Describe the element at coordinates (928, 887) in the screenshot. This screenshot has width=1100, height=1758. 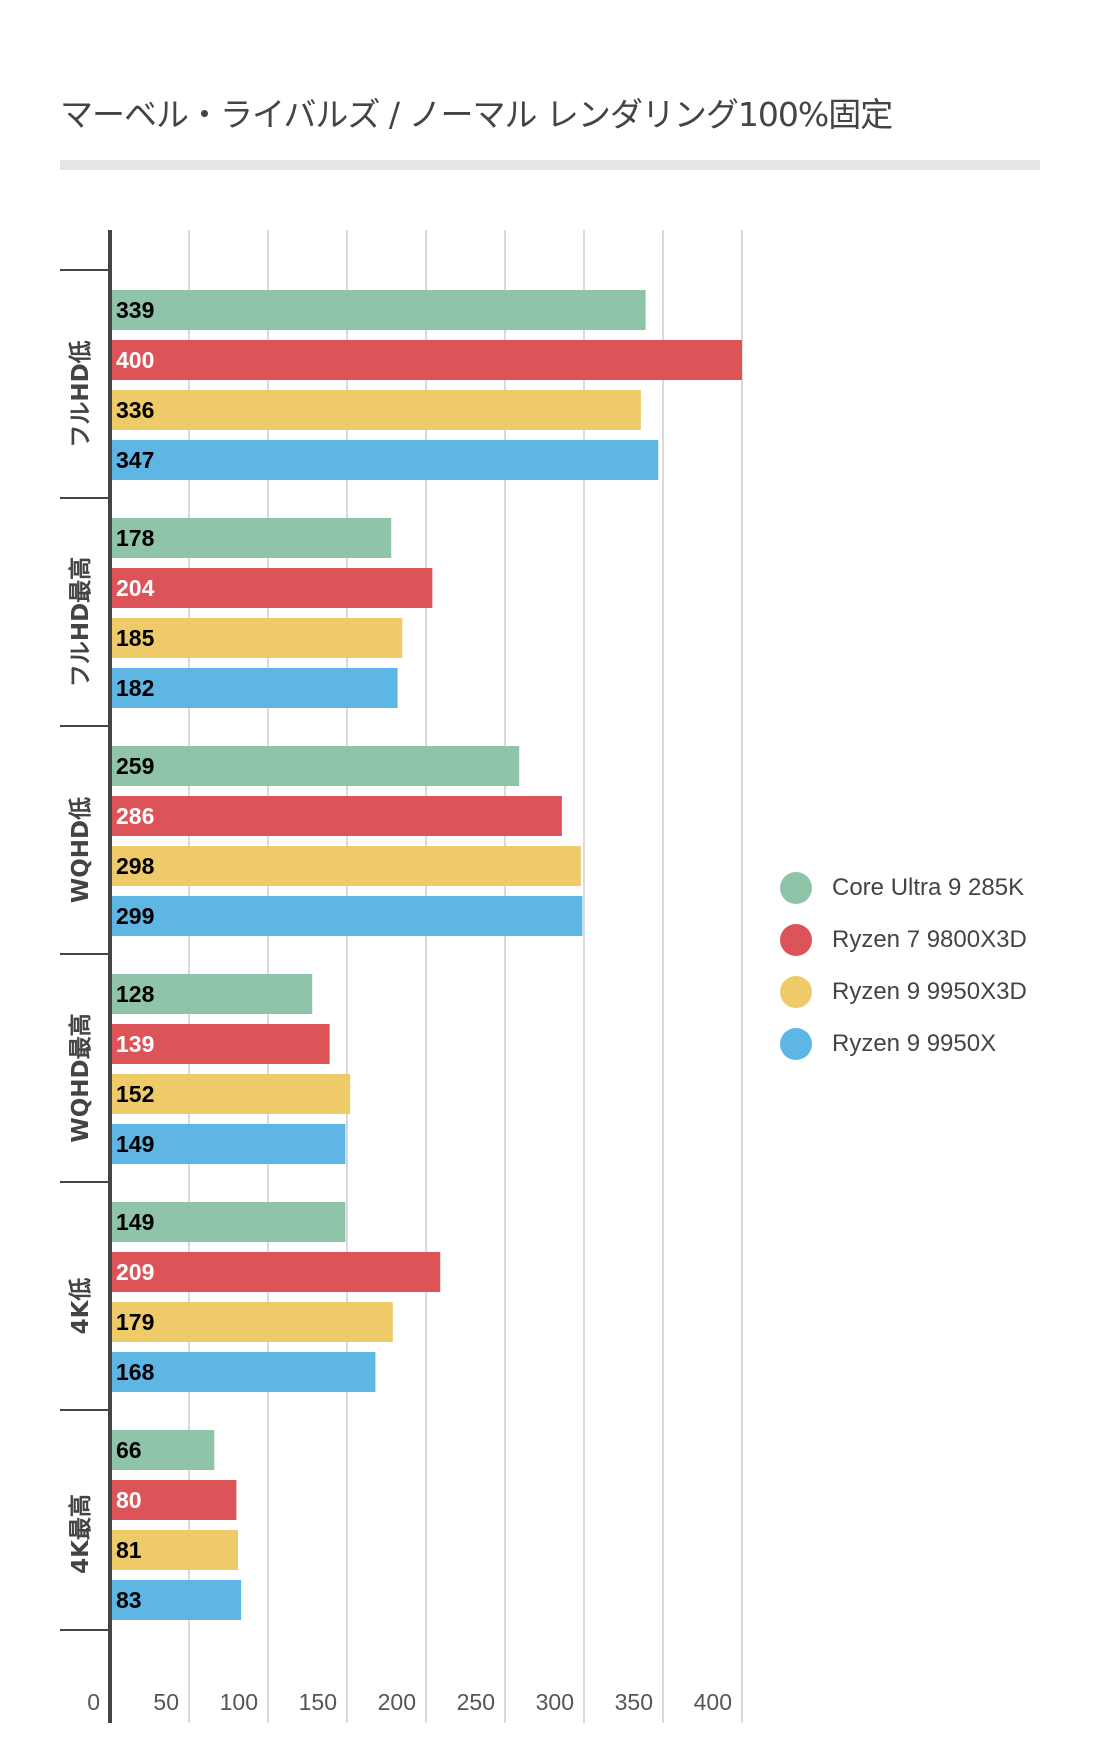
I see `legend-label: Core Ultra 9 285K` at that location.